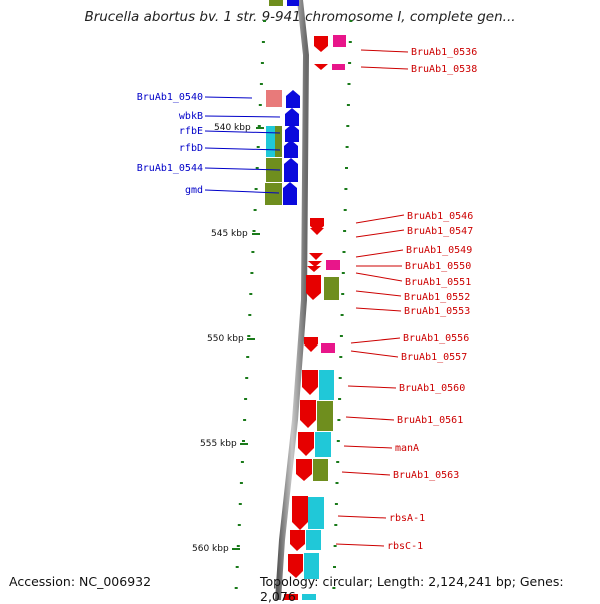 The image size is (600, 604). Describe the element at coordinates (407, 448) in the screenshot. I see `label-manA: manA` at that location.